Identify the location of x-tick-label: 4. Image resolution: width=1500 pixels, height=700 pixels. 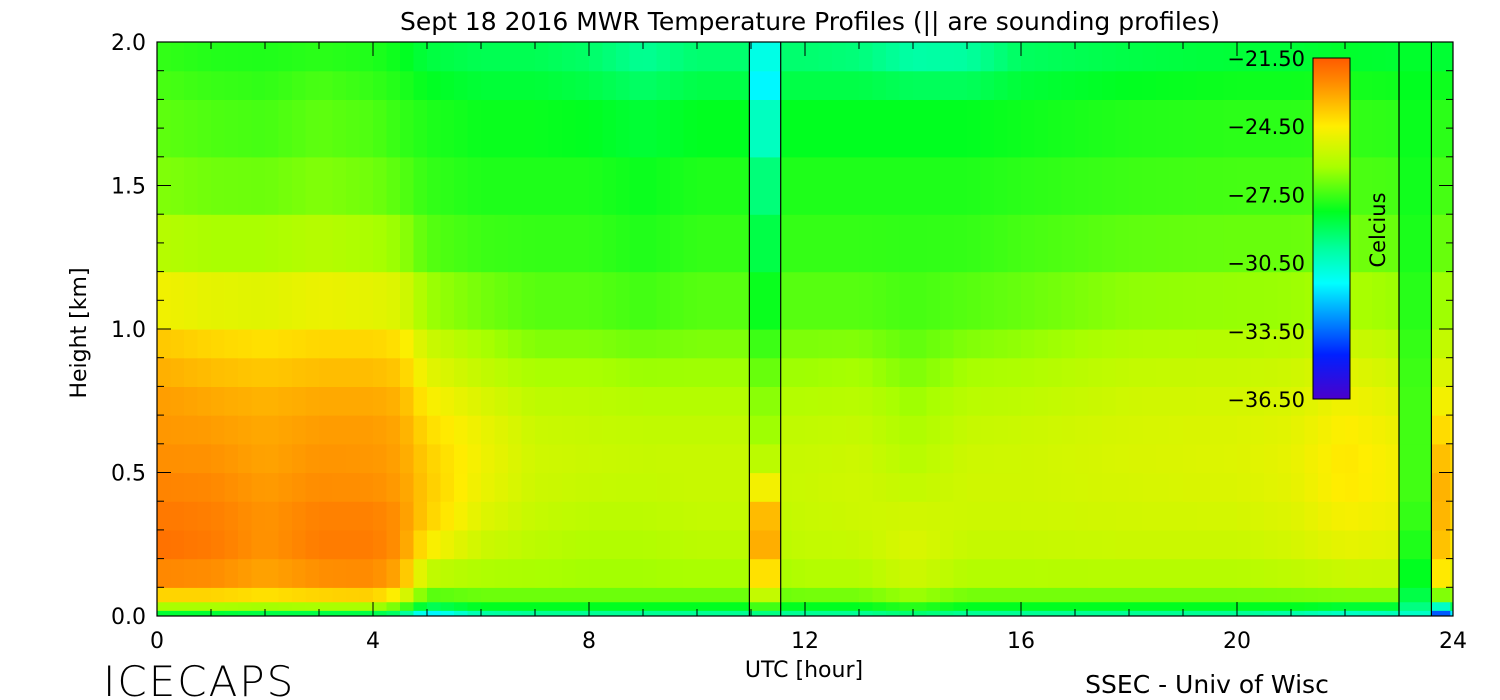
(373, 641).